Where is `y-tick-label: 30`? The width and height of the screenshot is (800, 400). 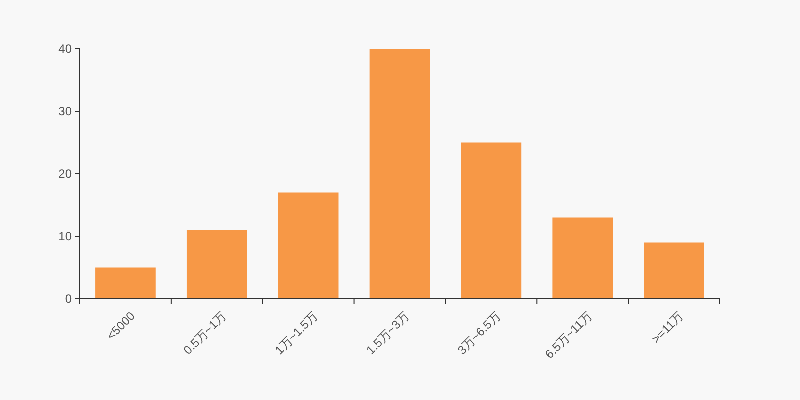 y-tick-label: 30 is located at coordinates (65, 111).